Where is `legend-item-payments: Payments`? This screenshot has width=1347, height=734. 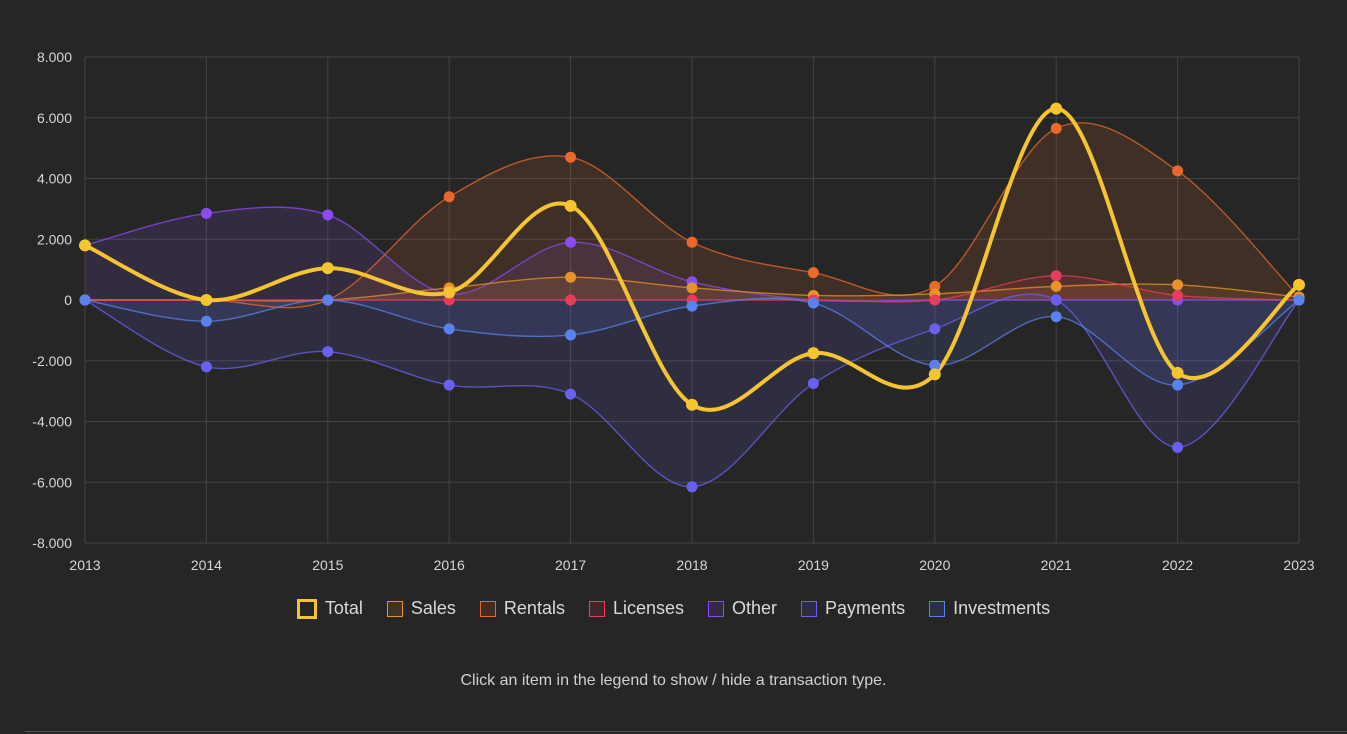
legend-item-payments: Payments is located at coordinates (853, 608).